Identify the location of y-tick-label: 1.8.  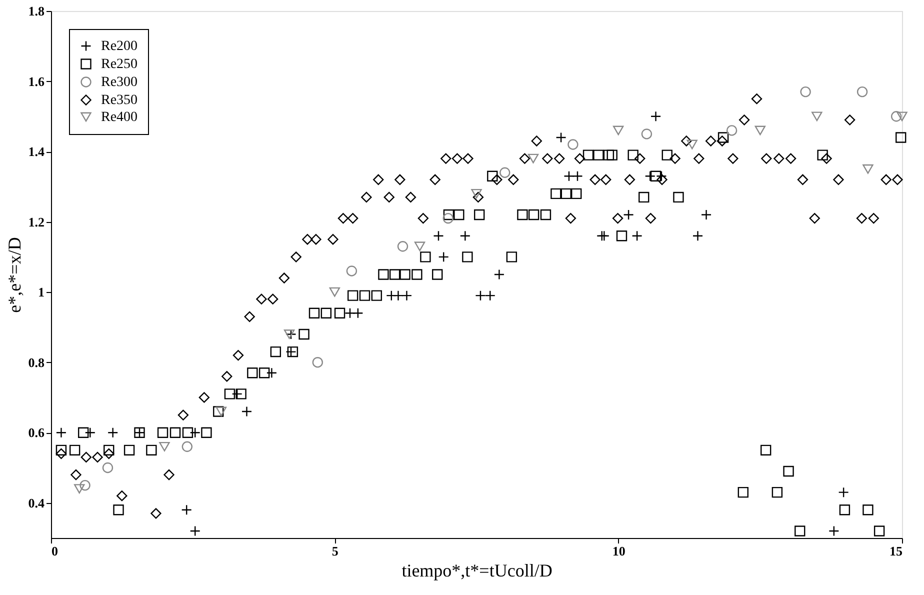
(36, 11).